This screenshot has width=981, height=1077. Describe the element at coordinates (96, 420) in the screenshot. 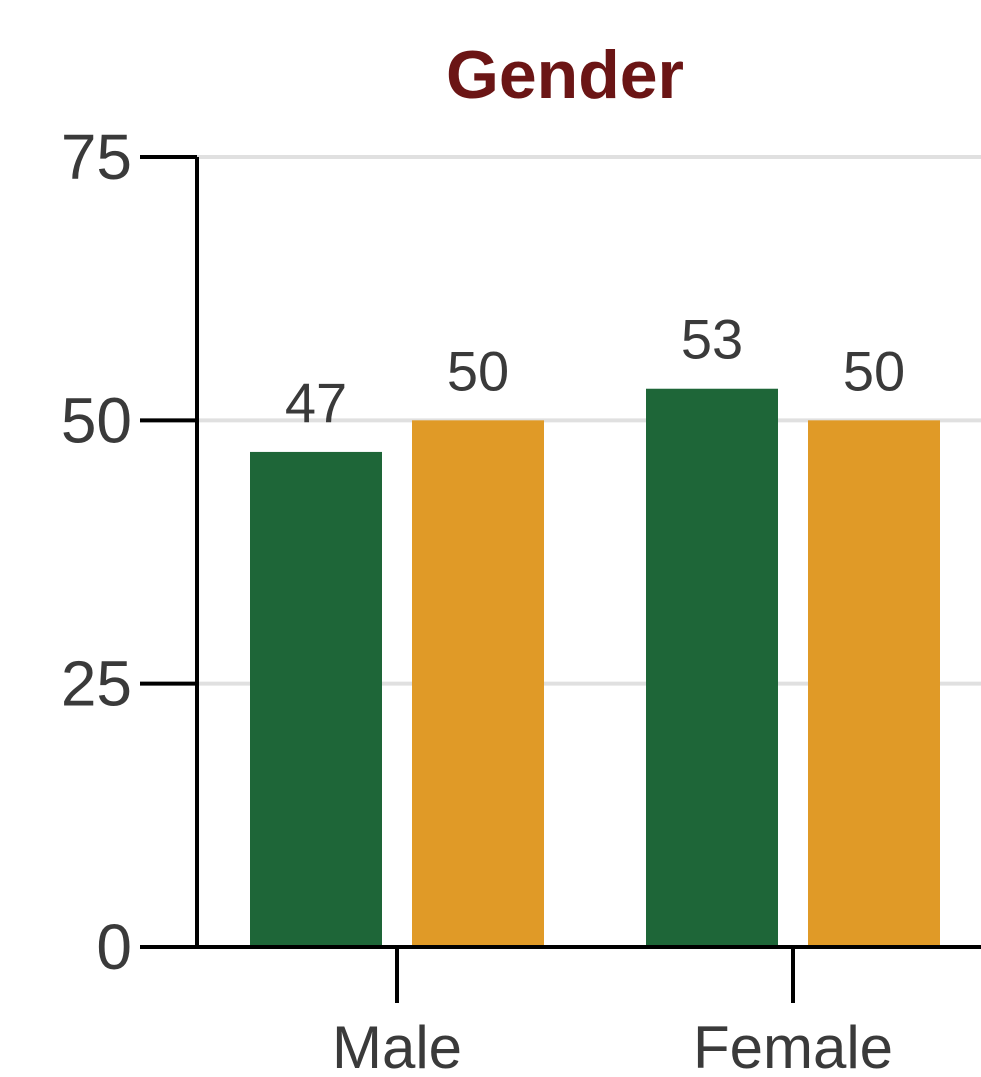

I see `y-tick-label: 50` at that location.